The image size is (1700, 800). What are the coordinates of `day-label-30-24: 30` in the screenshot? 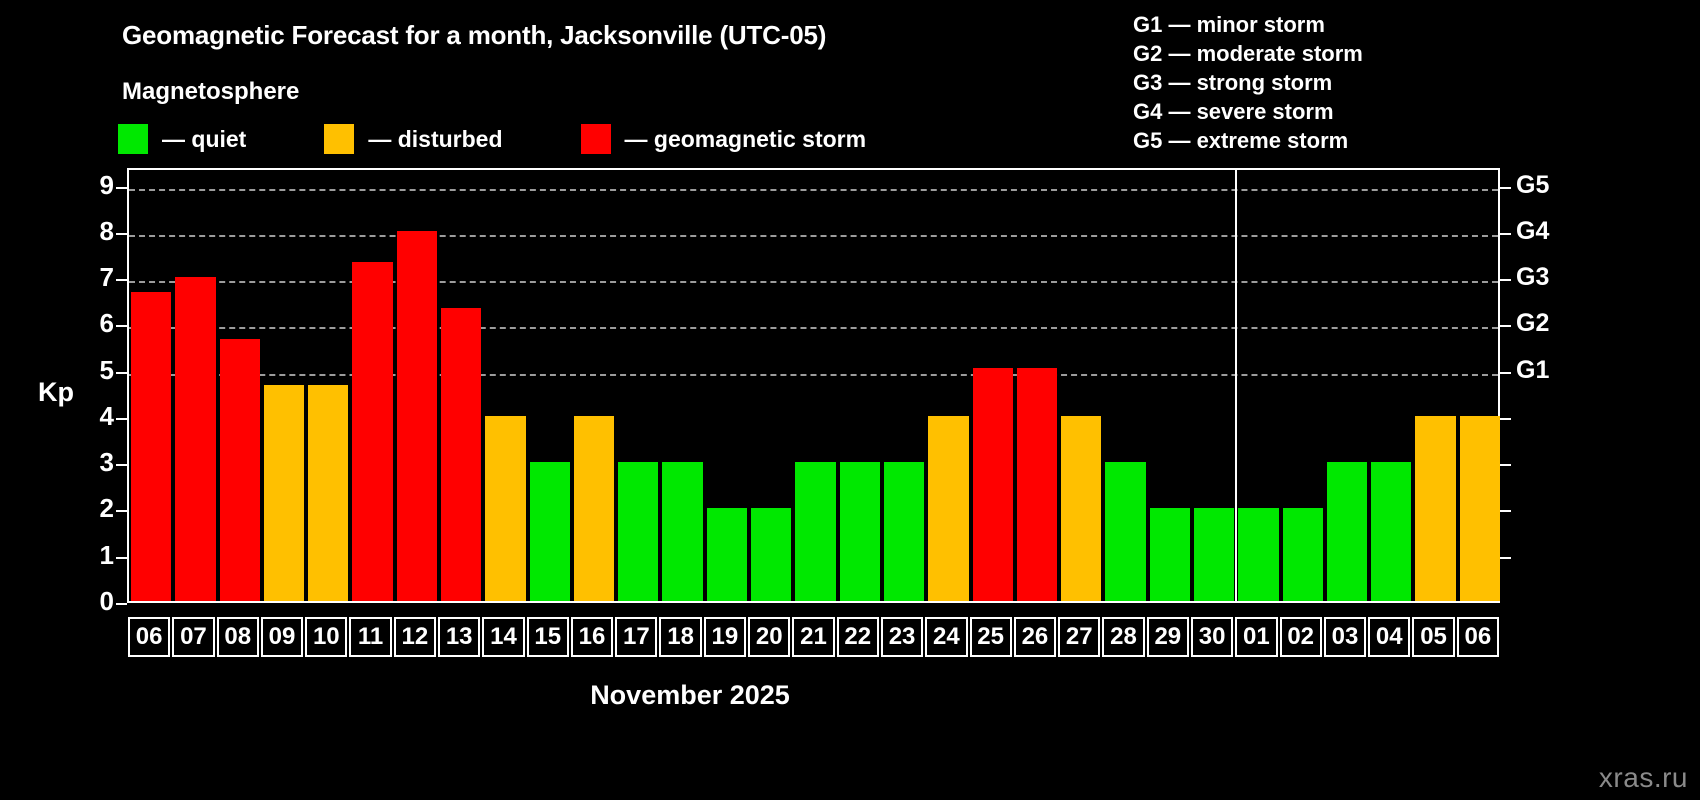 It's located at (1212, 637).